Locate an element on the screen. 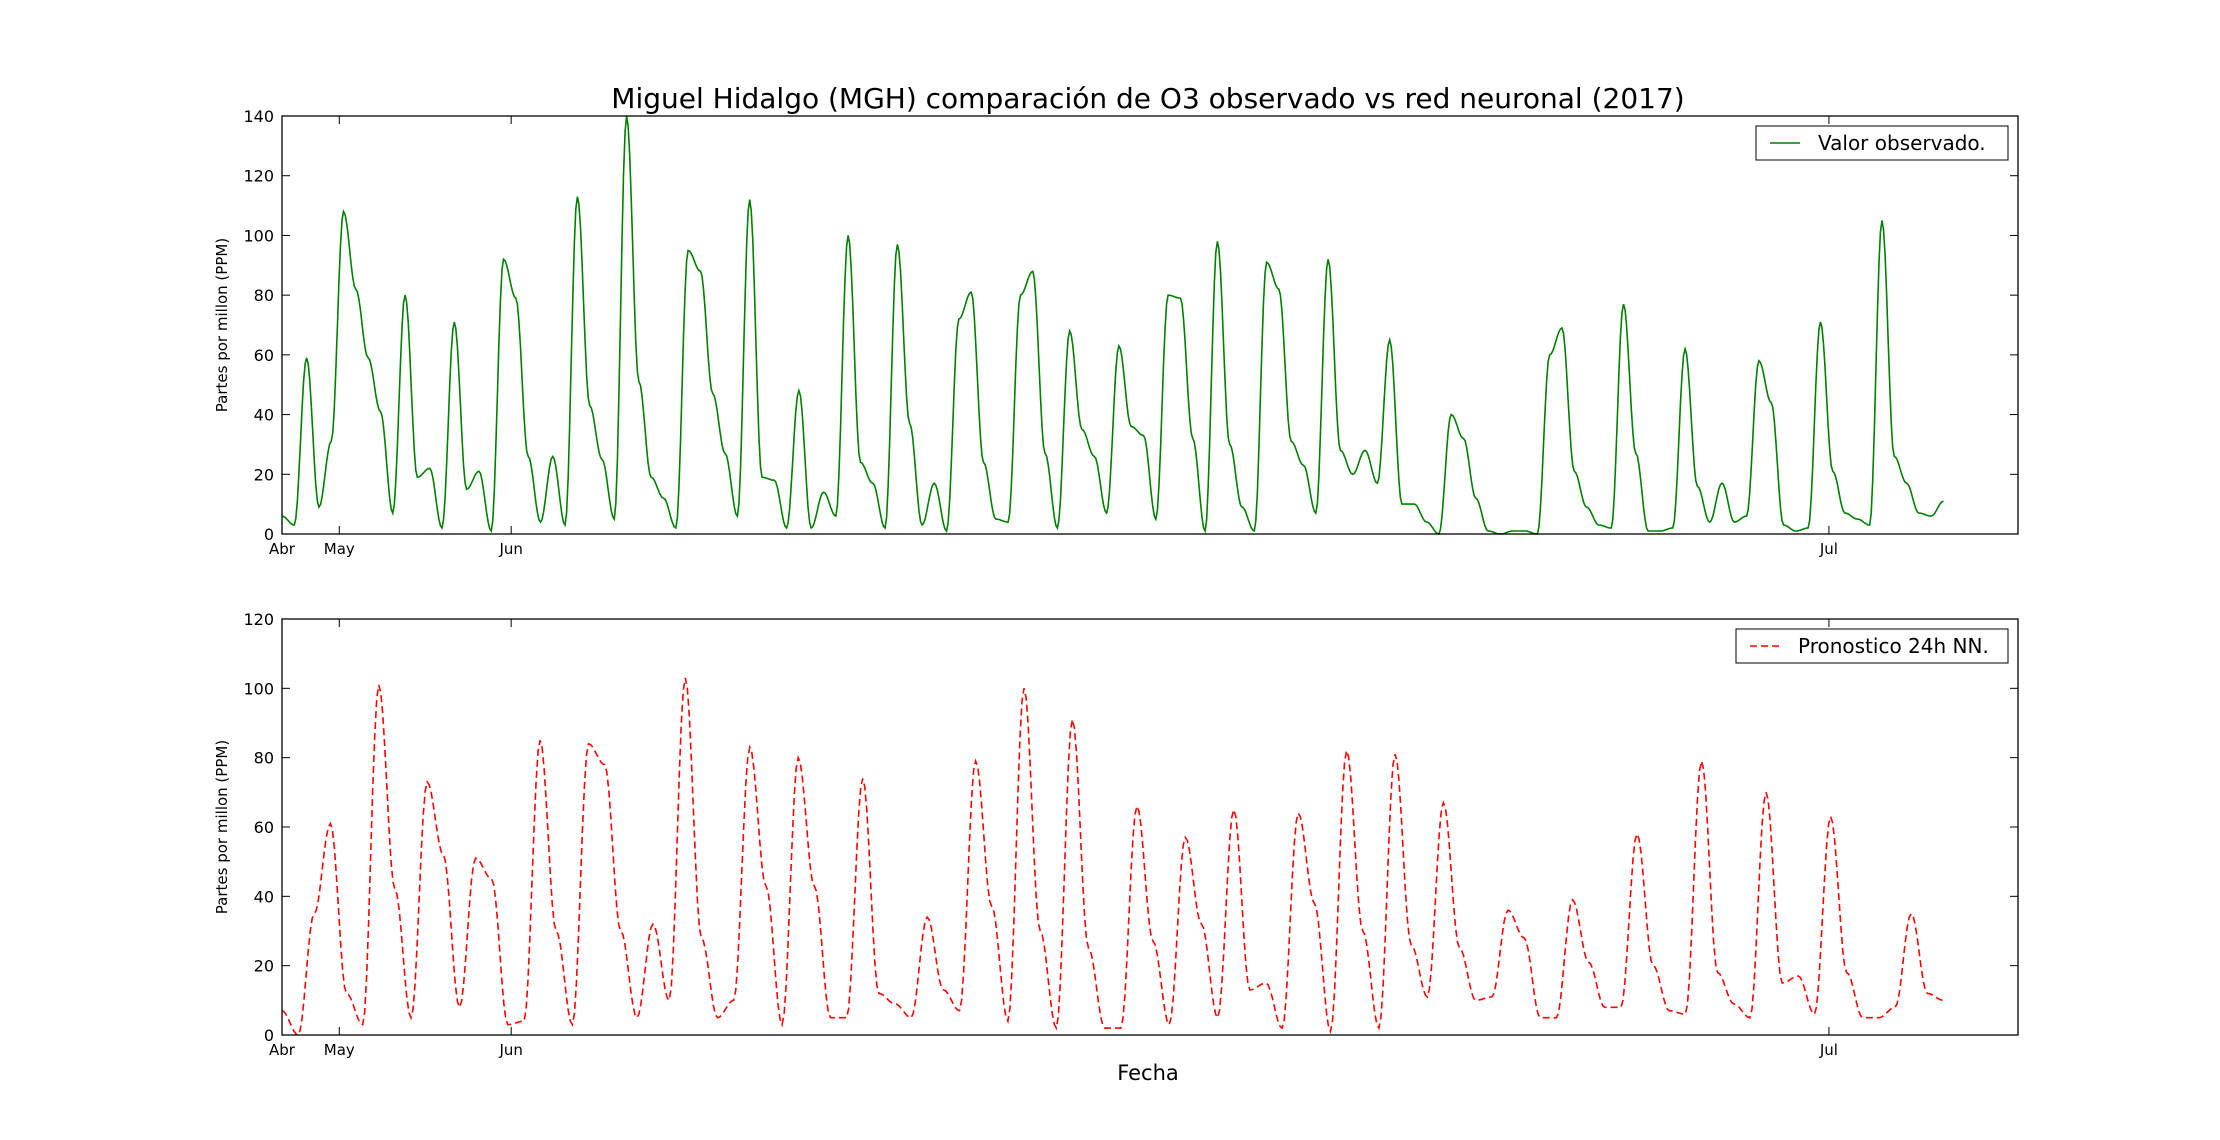 This screenshot has height=1140, width=2220. legend-box is located at coordinates (1872, 646).